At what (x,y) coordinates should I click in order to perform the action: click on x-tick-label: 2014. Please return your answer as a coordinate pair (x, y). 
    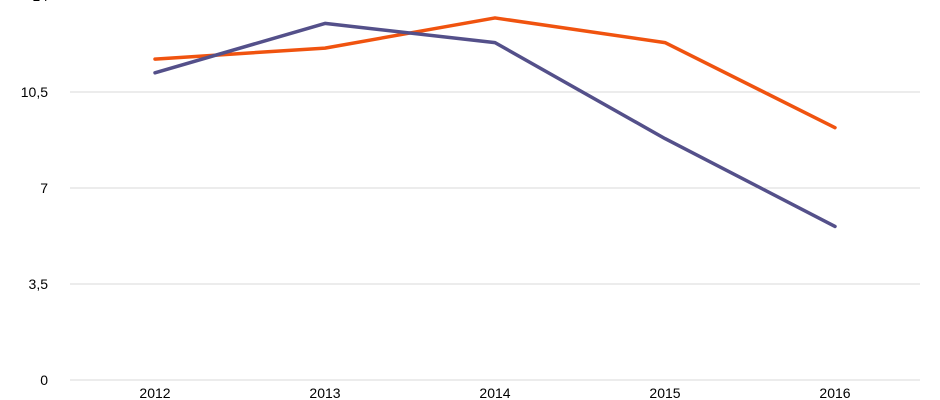
    Looking at the image, I should click on (494, 392).